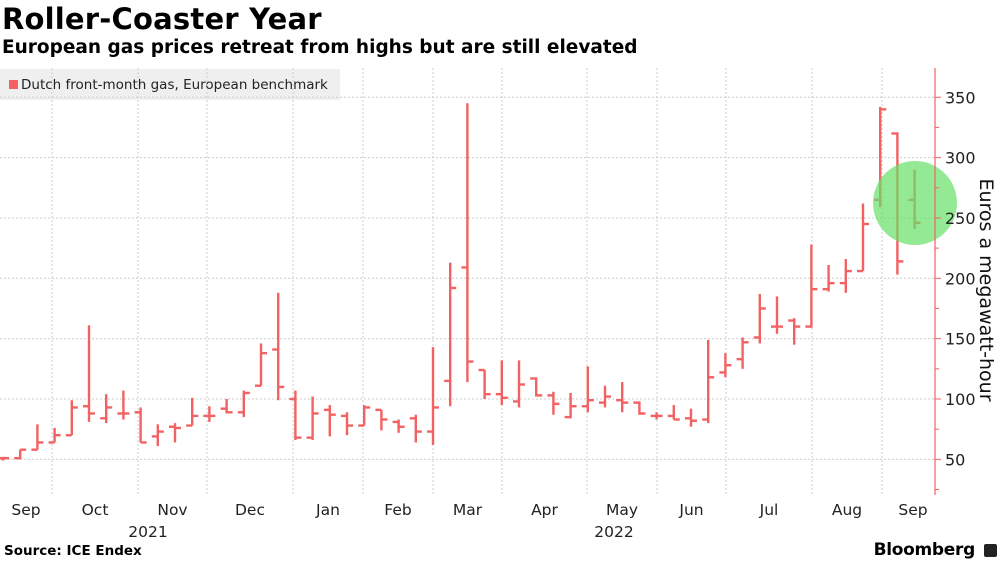 This screenshot has height=564, width=1003. Describe the element at coordinates (468, 510) in the screenshot. I see `x-month-label: Mar` at that location.